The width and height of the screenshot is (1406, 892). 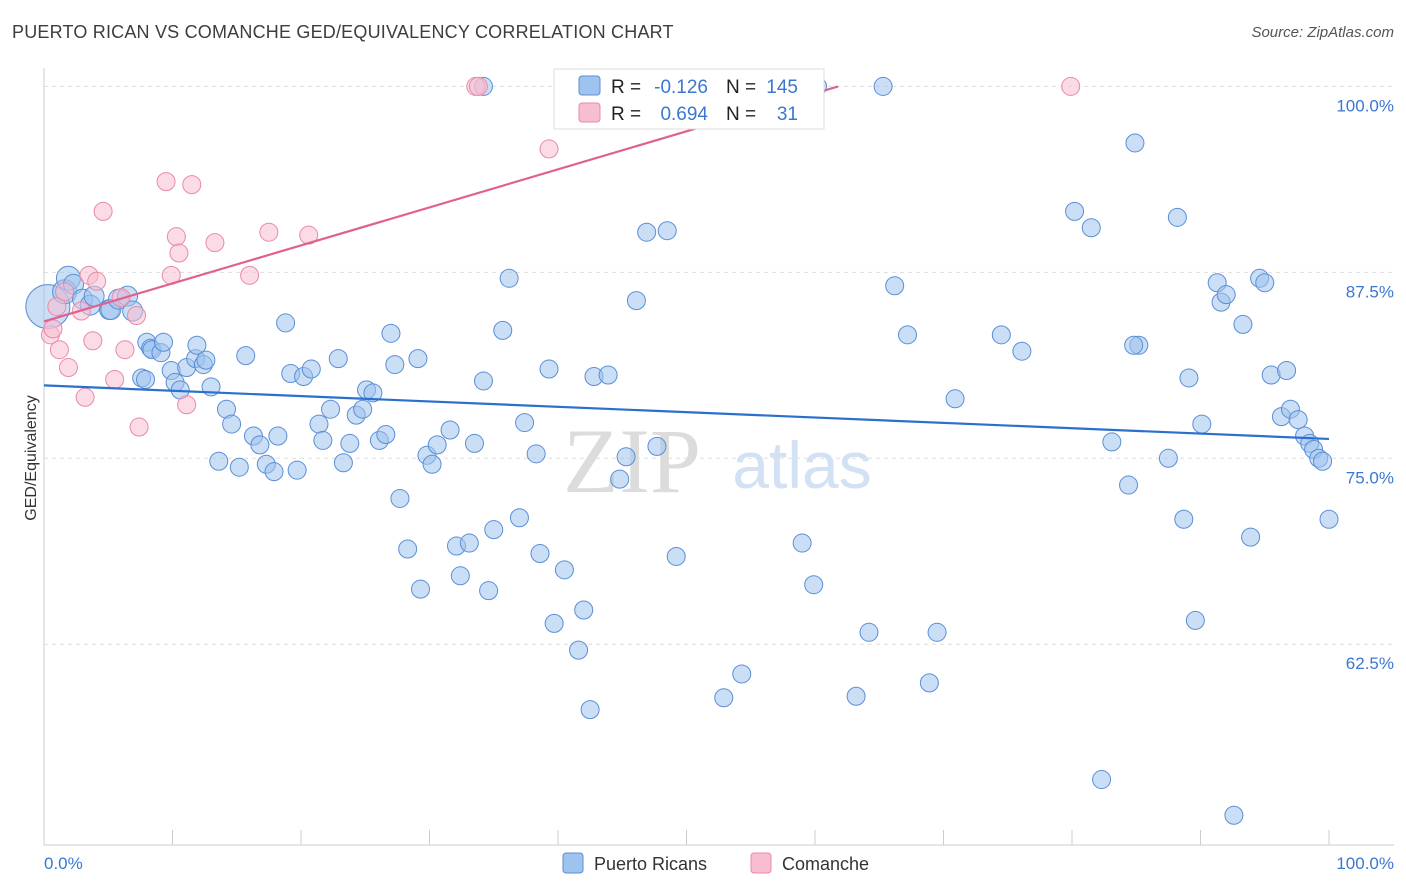 What do you see at coordinates (31, 457) in the screenshot?
I see `y-axis-label: GED/Equivalency` at bounding box center [31, 457].